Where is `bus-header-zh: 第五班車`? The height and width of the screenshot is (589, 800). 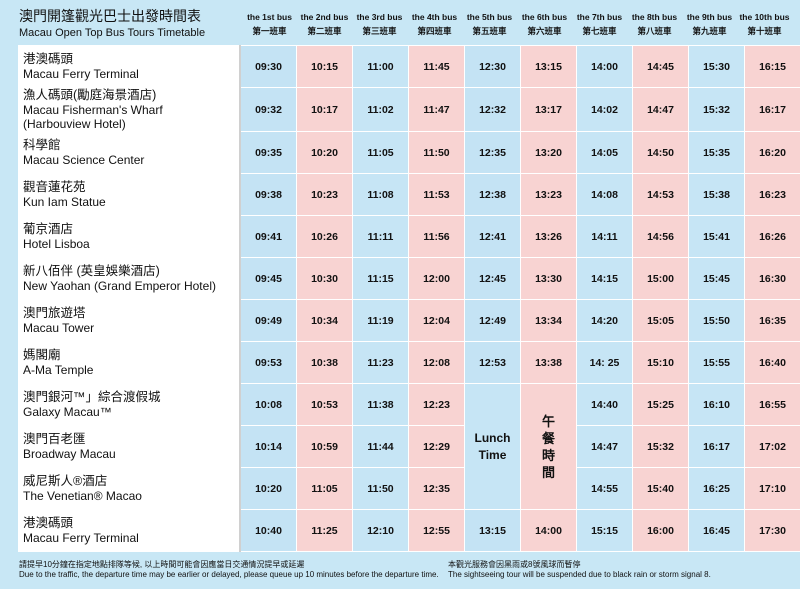 bus-header-zh: 第五班車 is located at coordinates (489, 31).